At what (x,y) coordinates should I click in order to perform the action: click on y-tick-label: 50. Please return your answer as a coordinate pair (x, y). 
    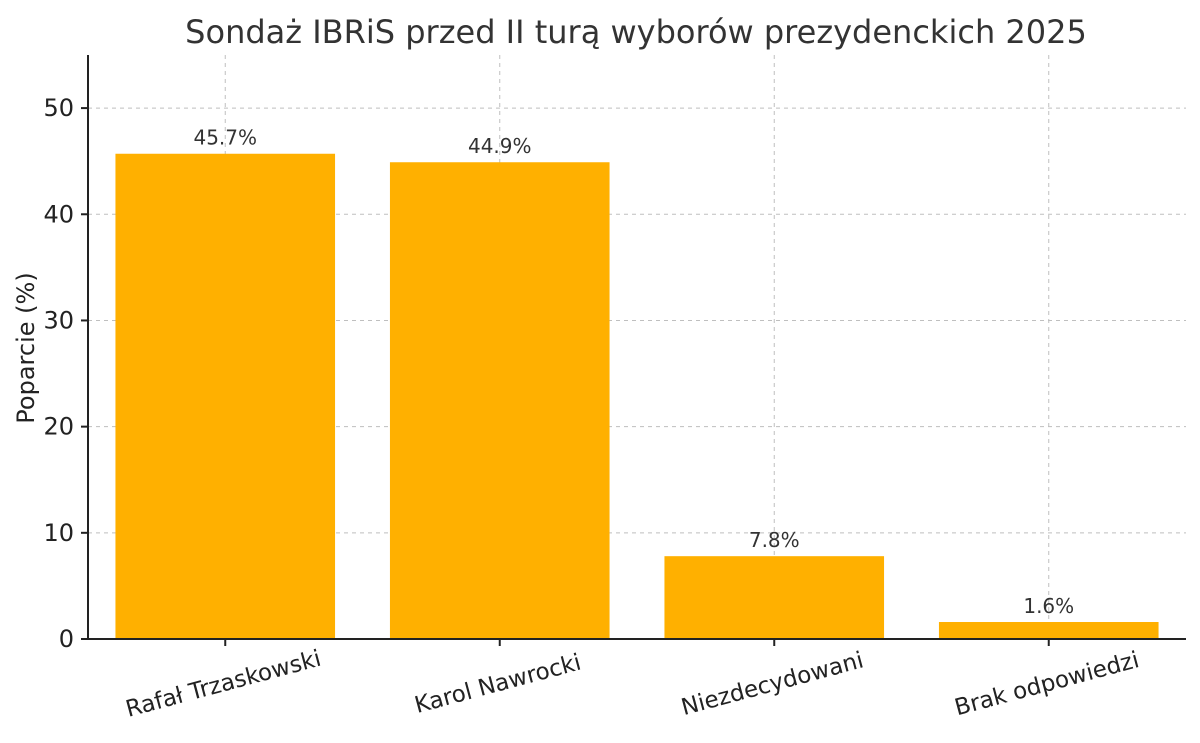
    Looking at the image, I should click on (58, 108).